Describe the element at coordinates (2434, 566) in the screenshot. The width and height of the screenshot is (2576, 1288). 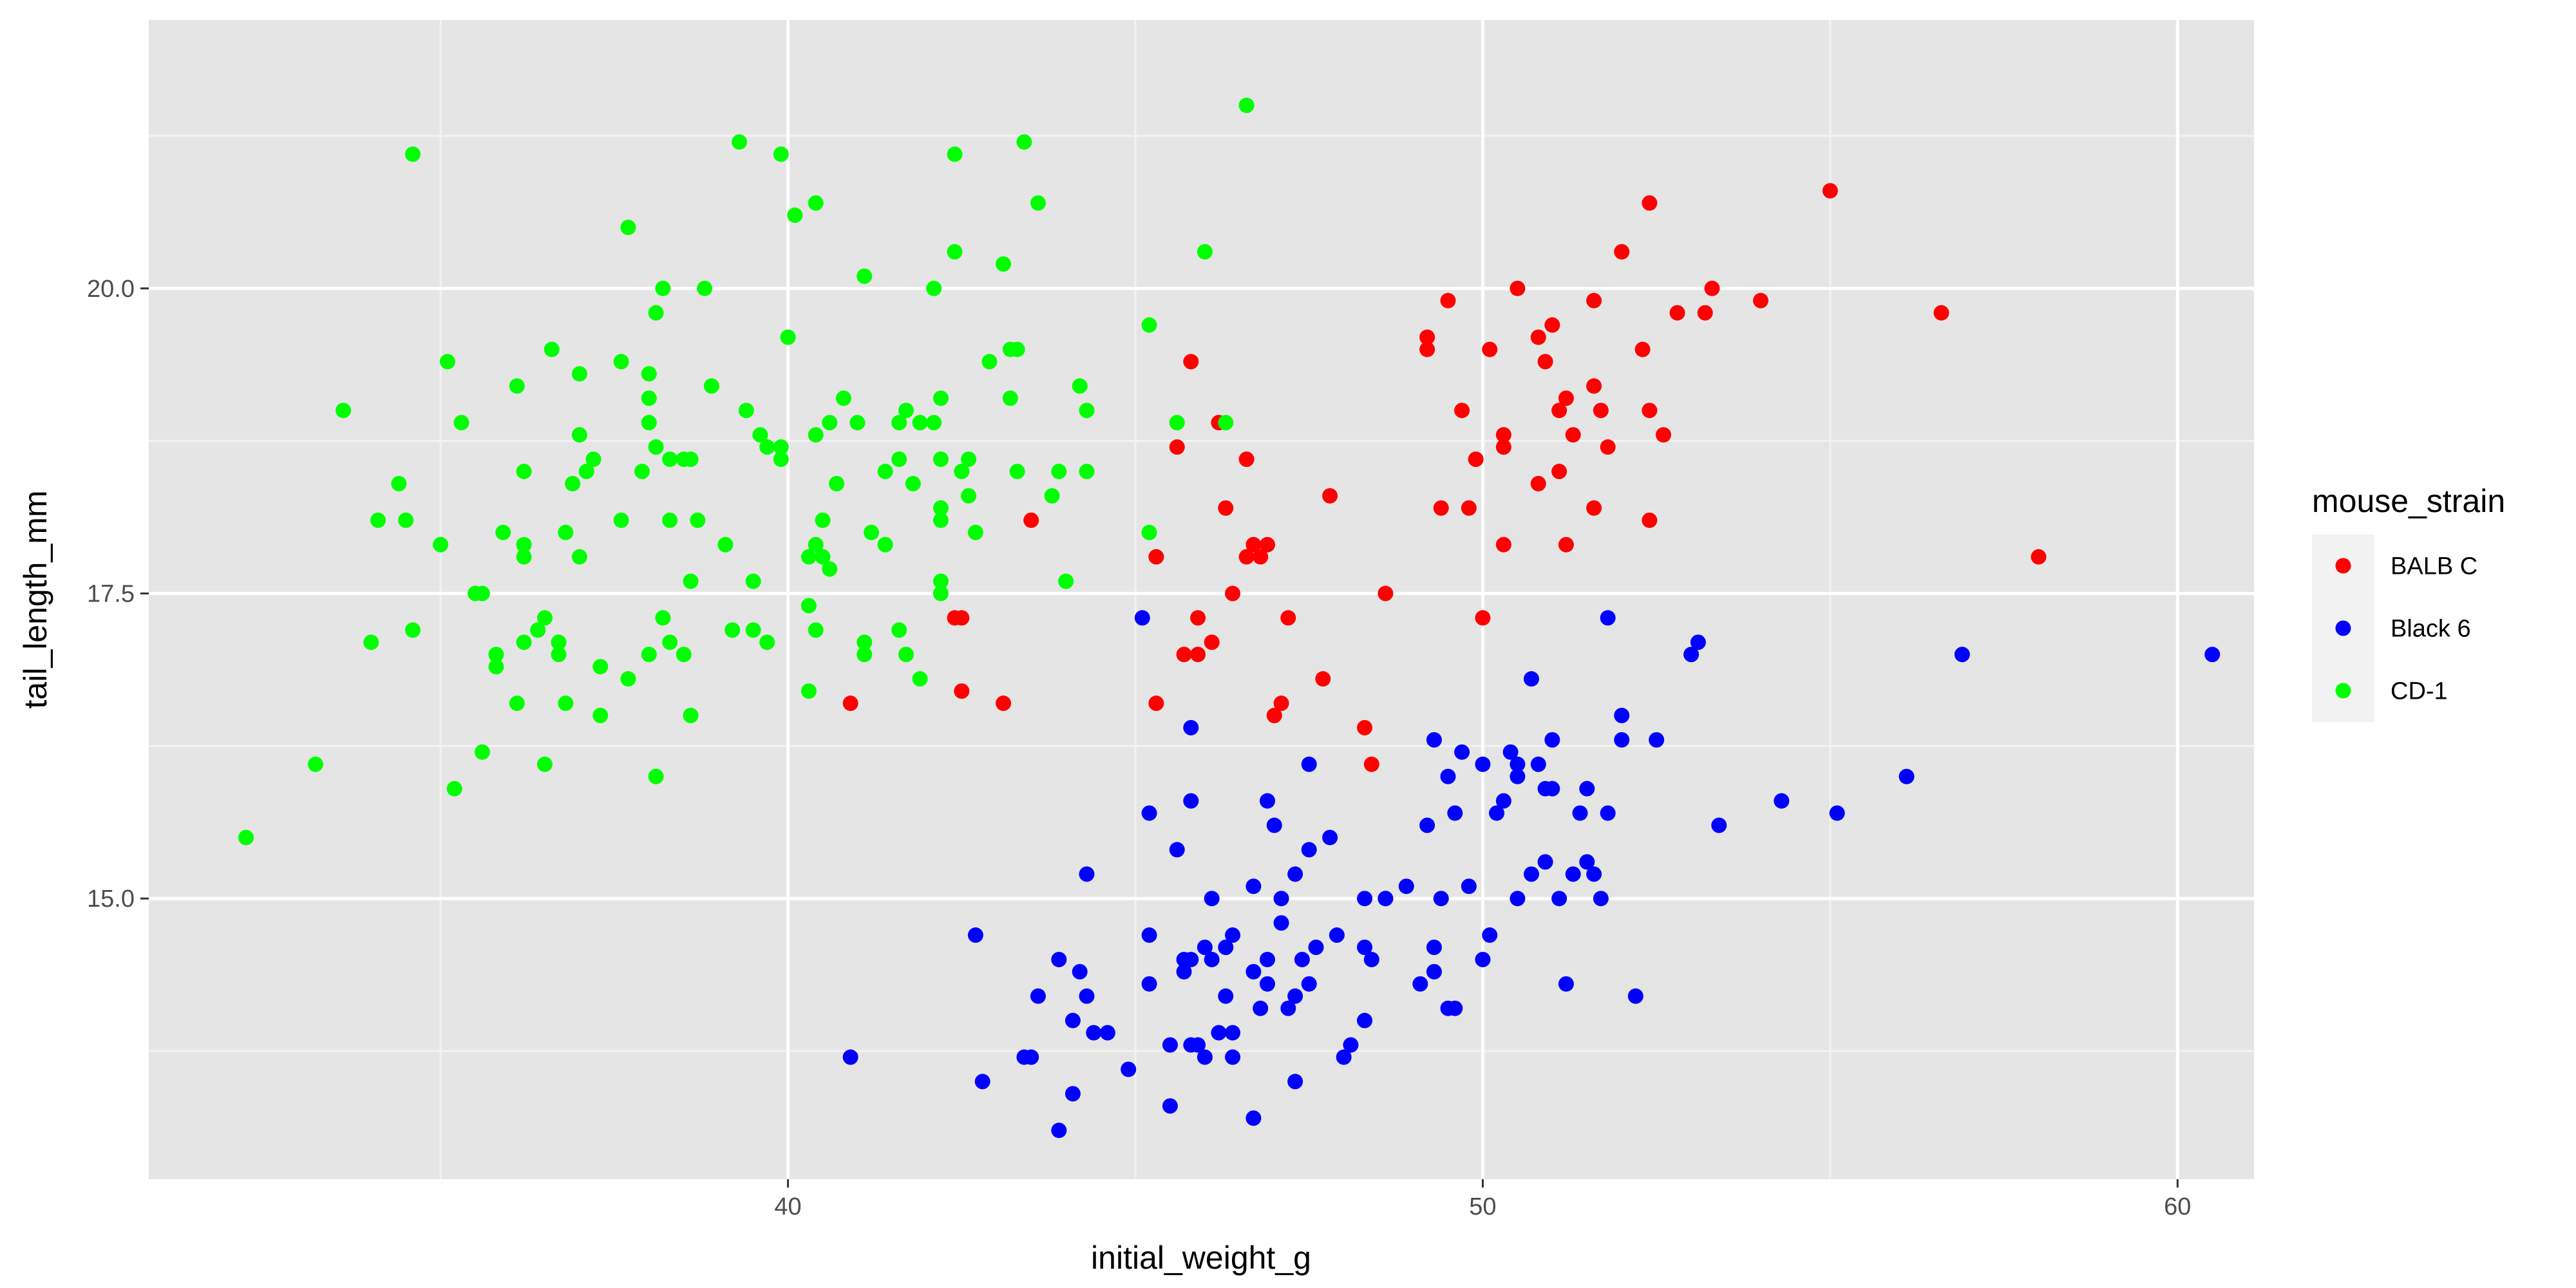
I see `legend-label-balb-c: BALB C` at that location.